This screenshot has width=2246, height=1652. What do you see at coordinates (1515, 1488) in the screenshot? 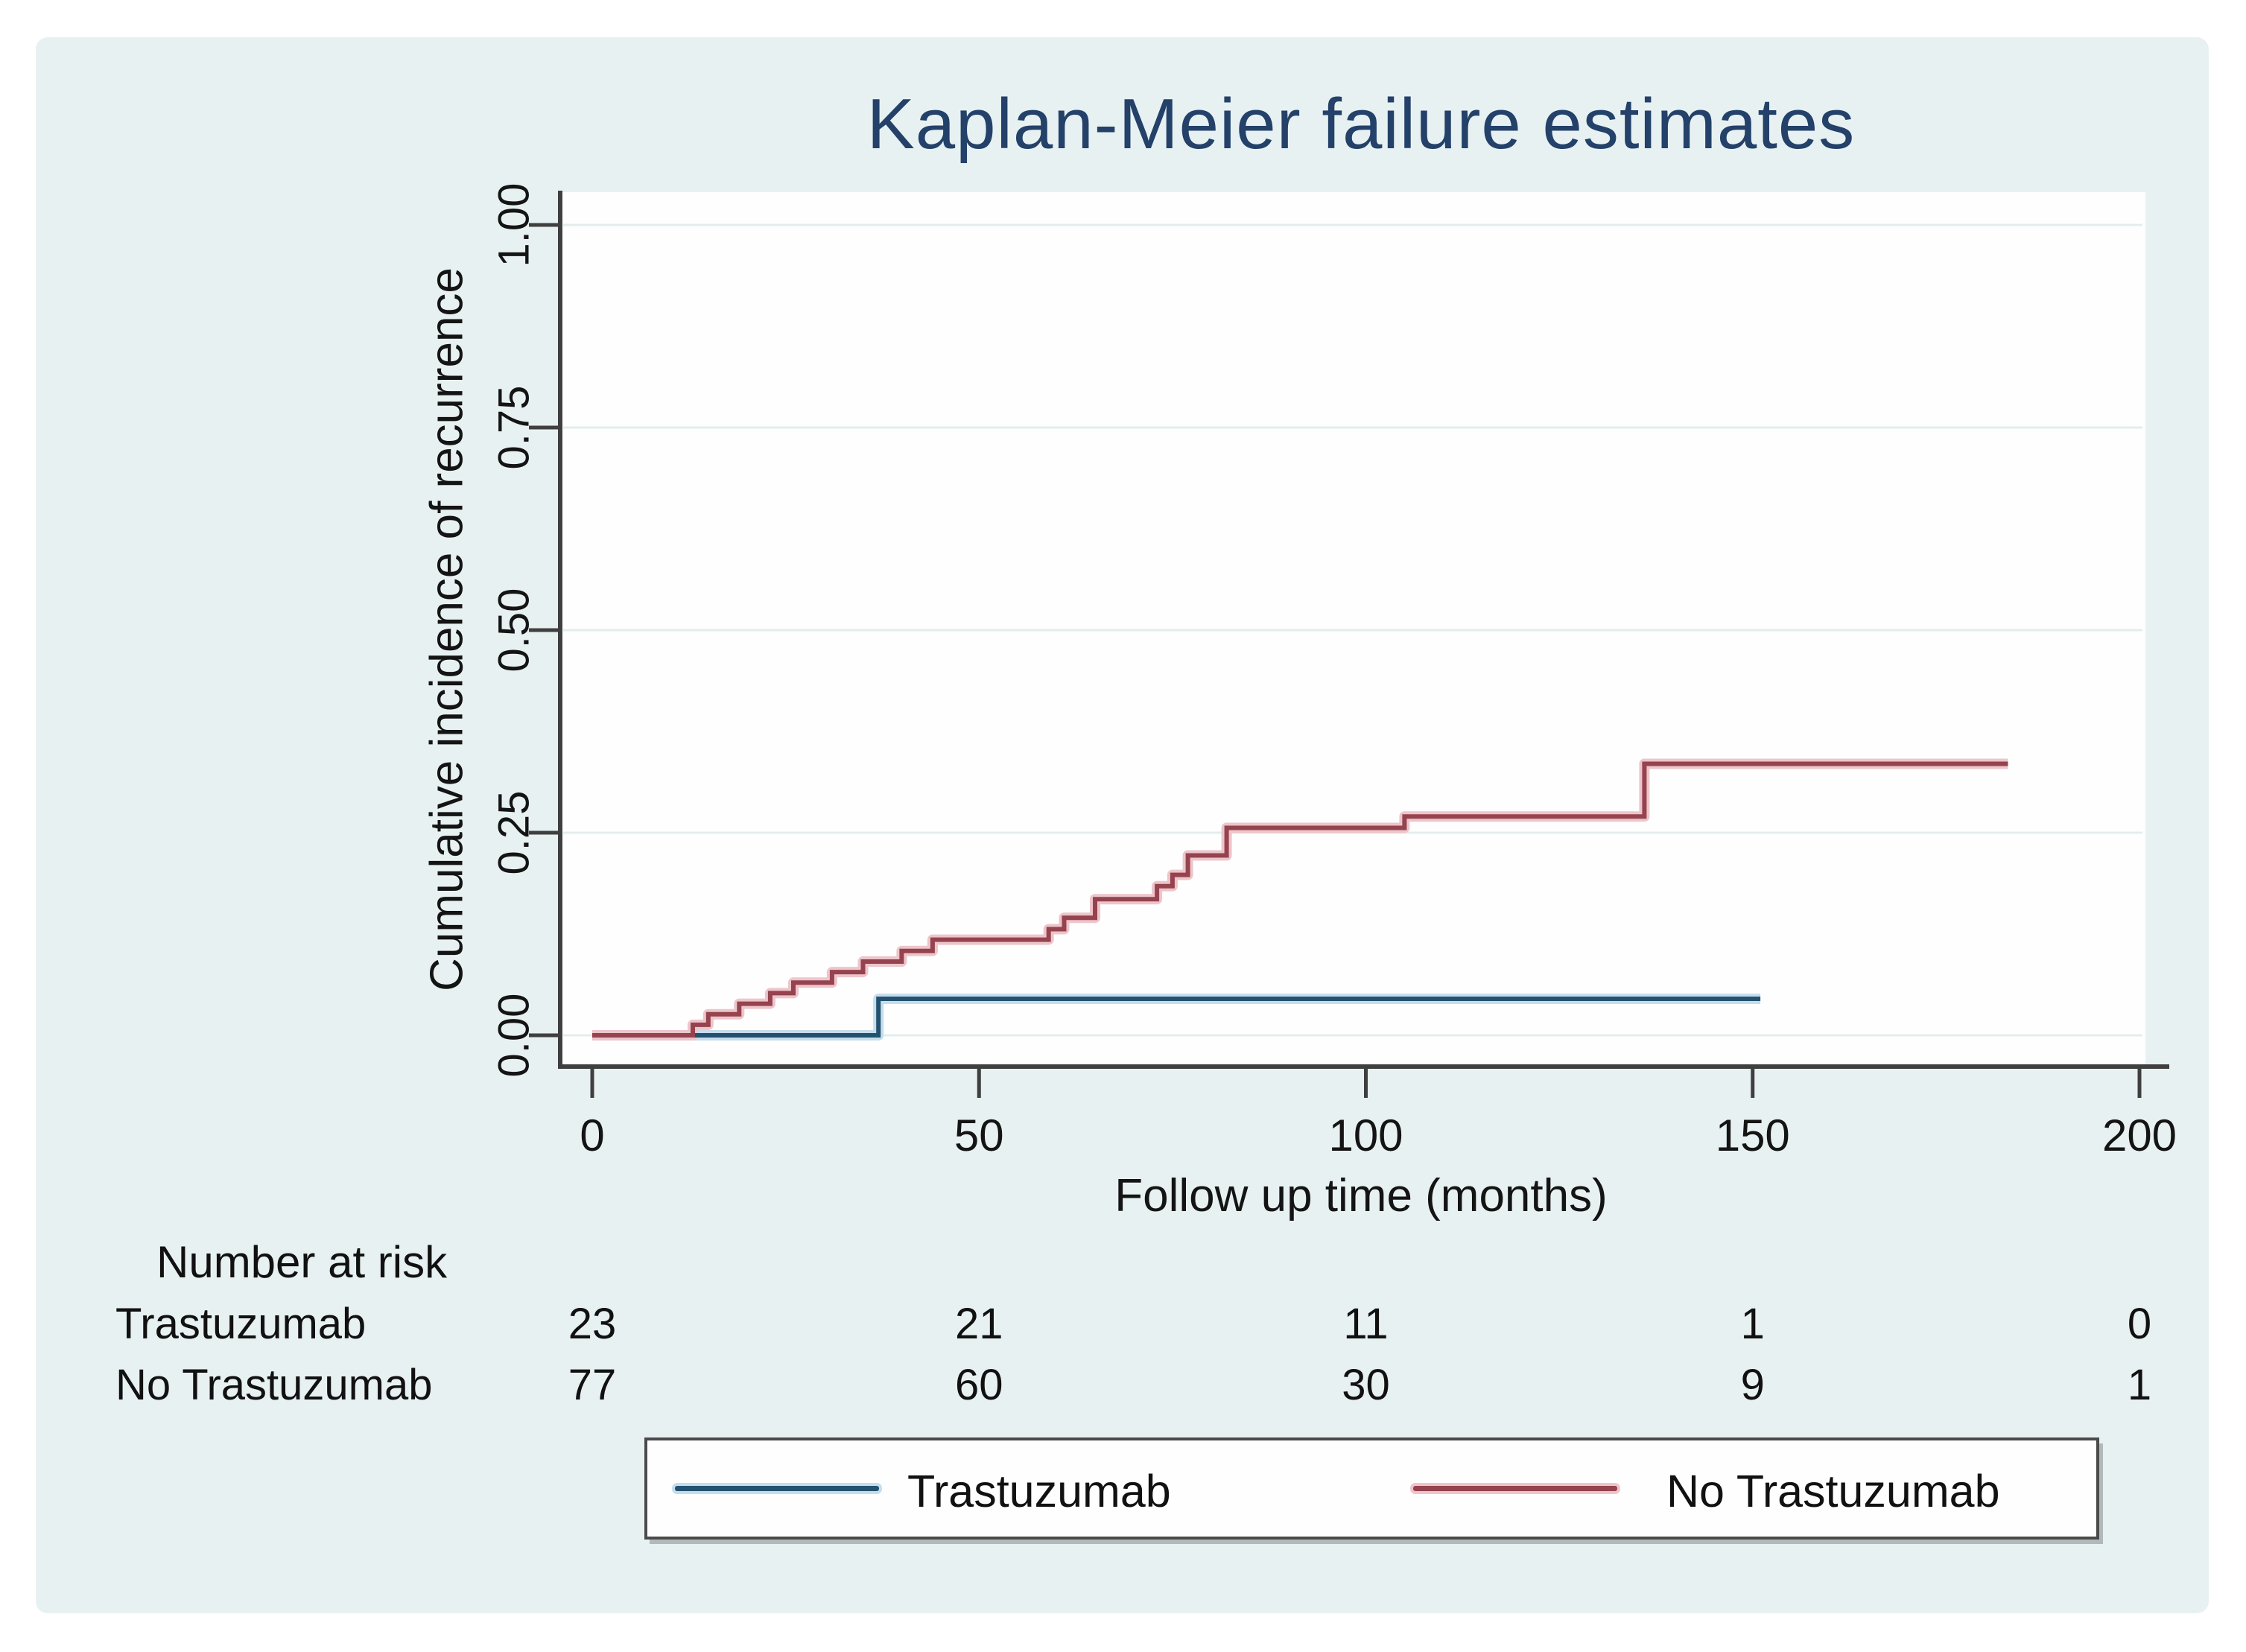
I see `legend-line-no-trastuzumab` at bounding box center [1515, 1488].